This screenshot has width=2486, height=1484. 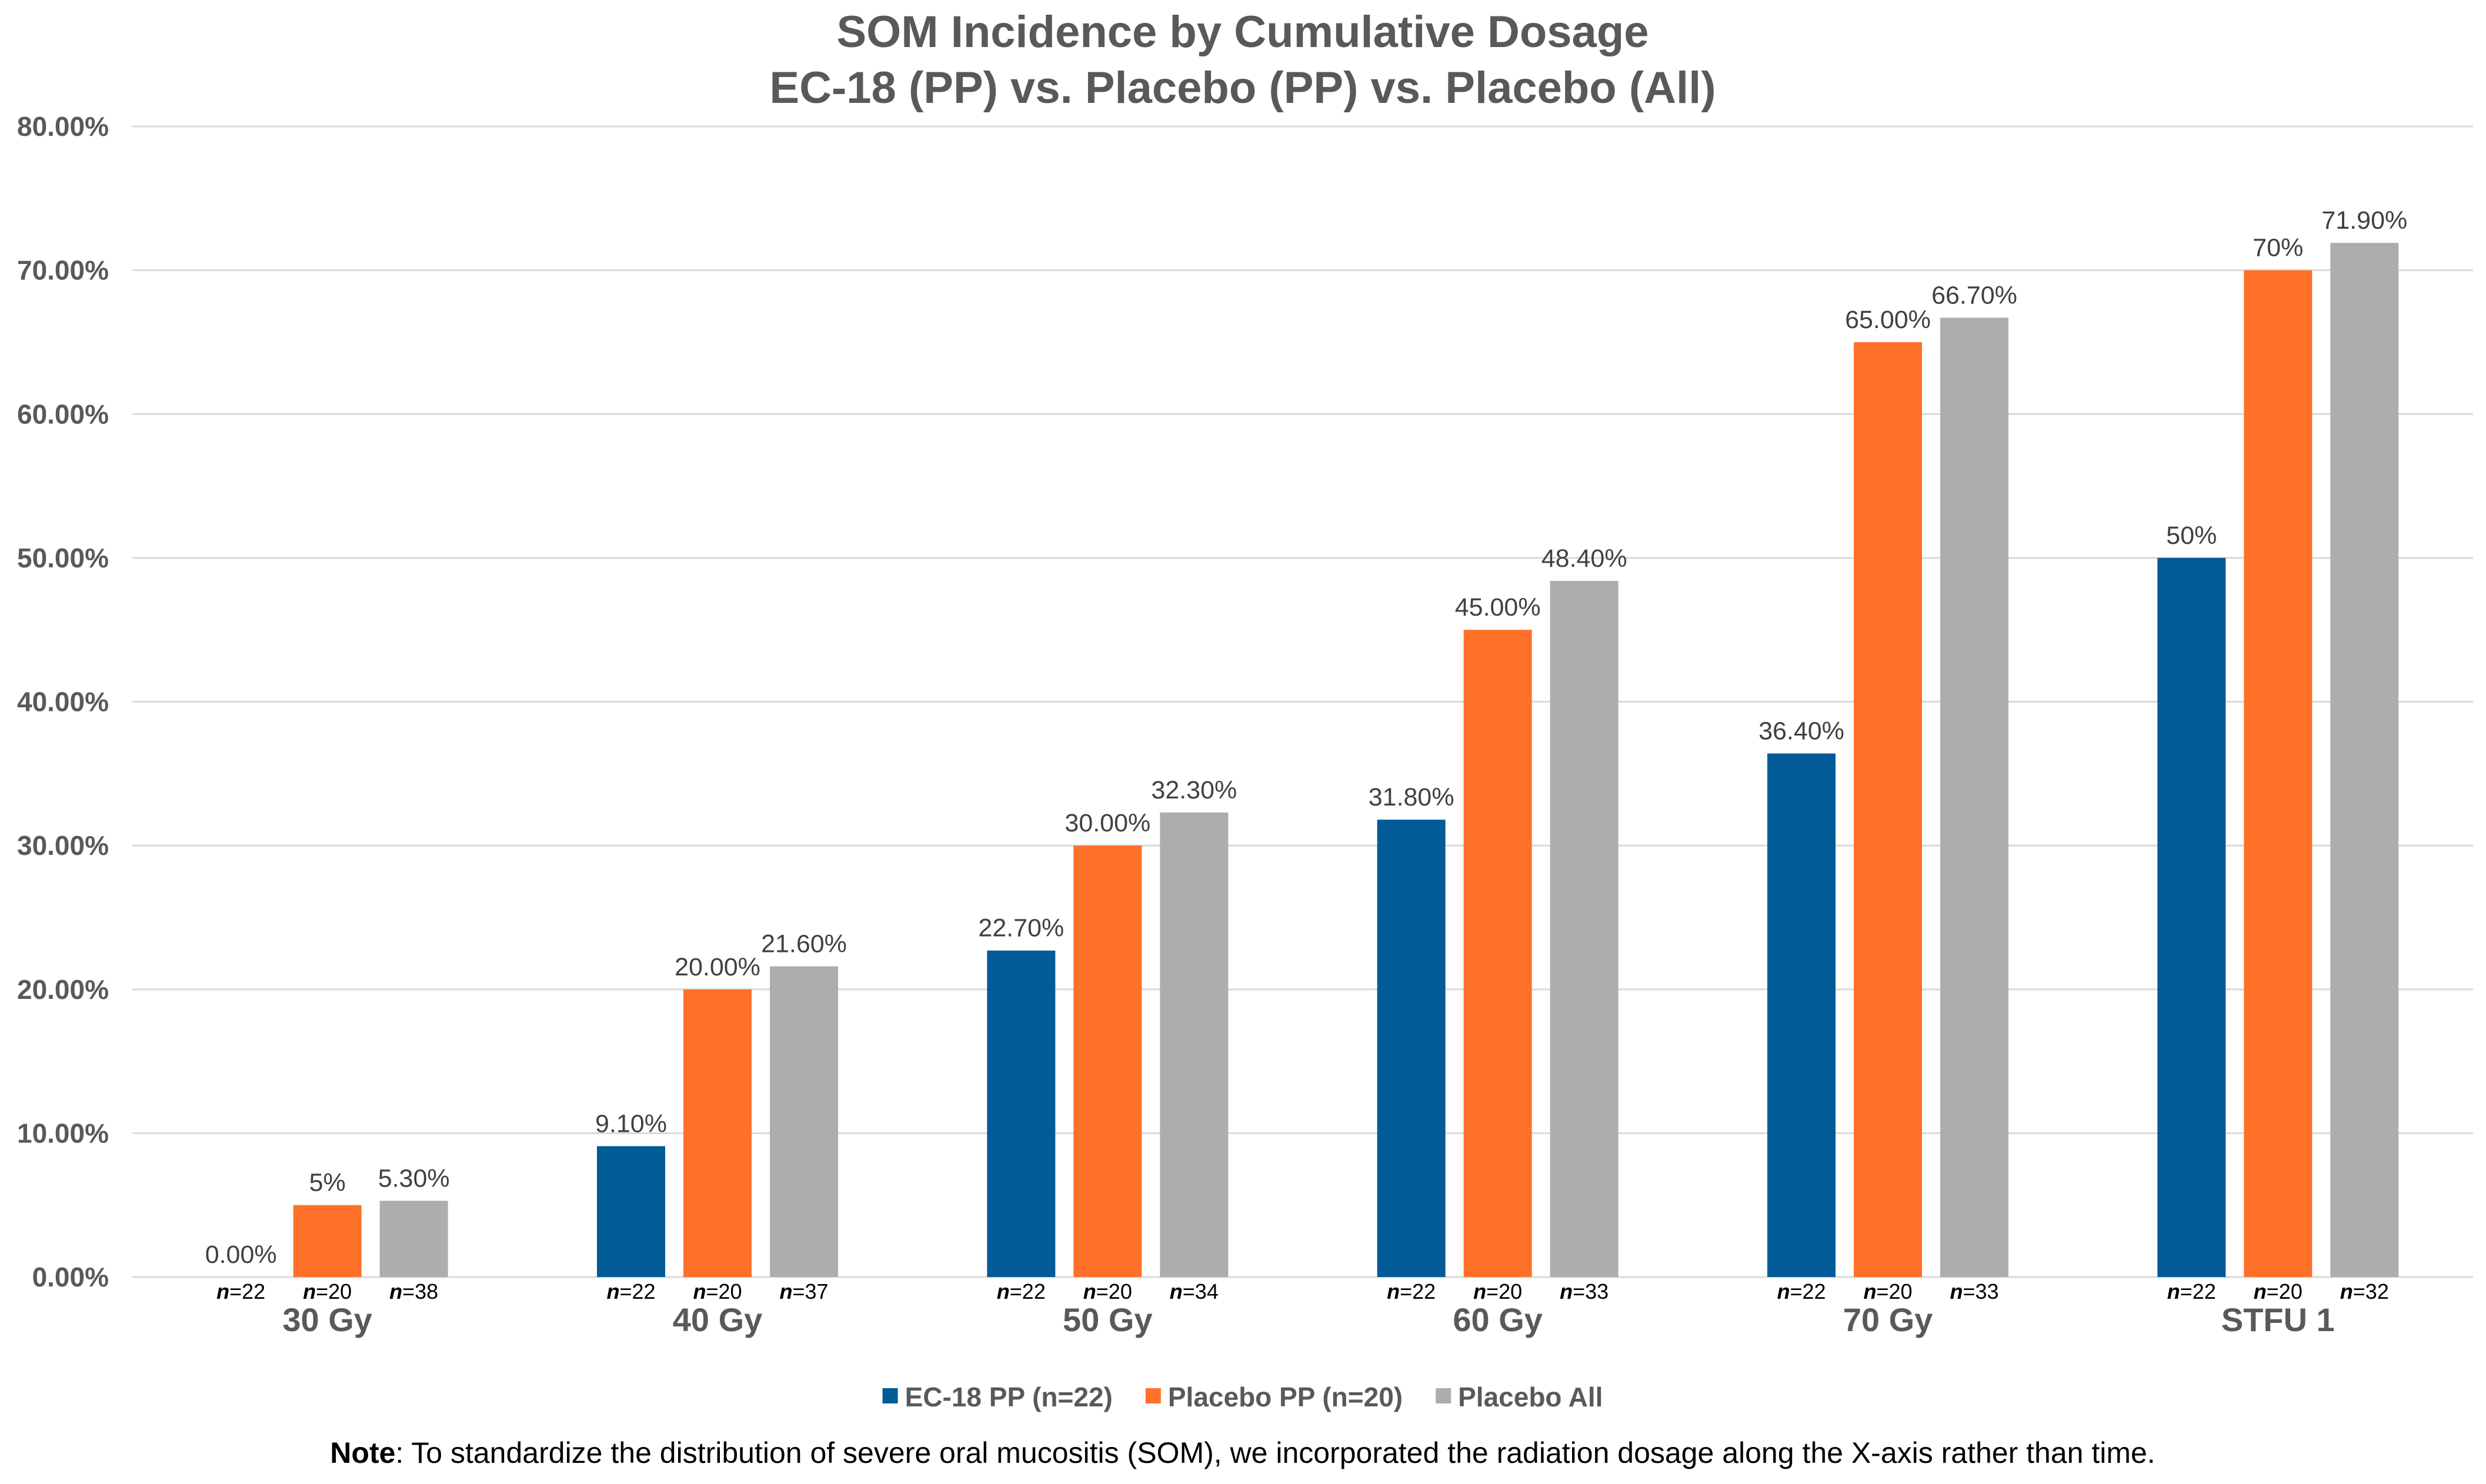 I want to click on bar-ec-18-pp-n-22--5, so click(x=2191, y=917).